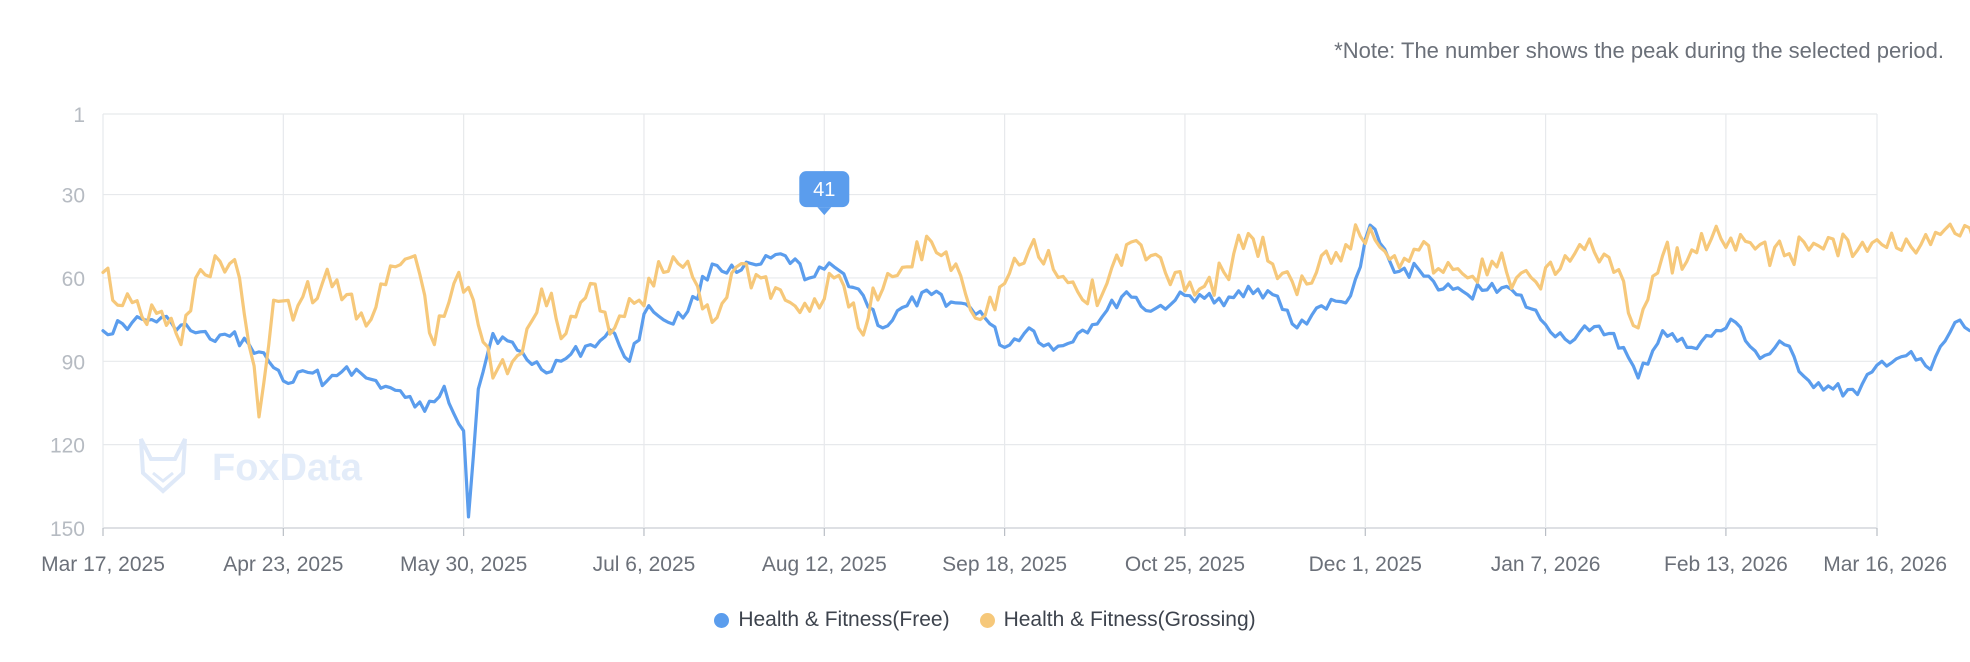 The width and height of the screenshot is (1970, 662). What do you see at coordinates (824, 211) in the screenshot?
I see `peak-label-pointer` at bounding box center [824, 211].